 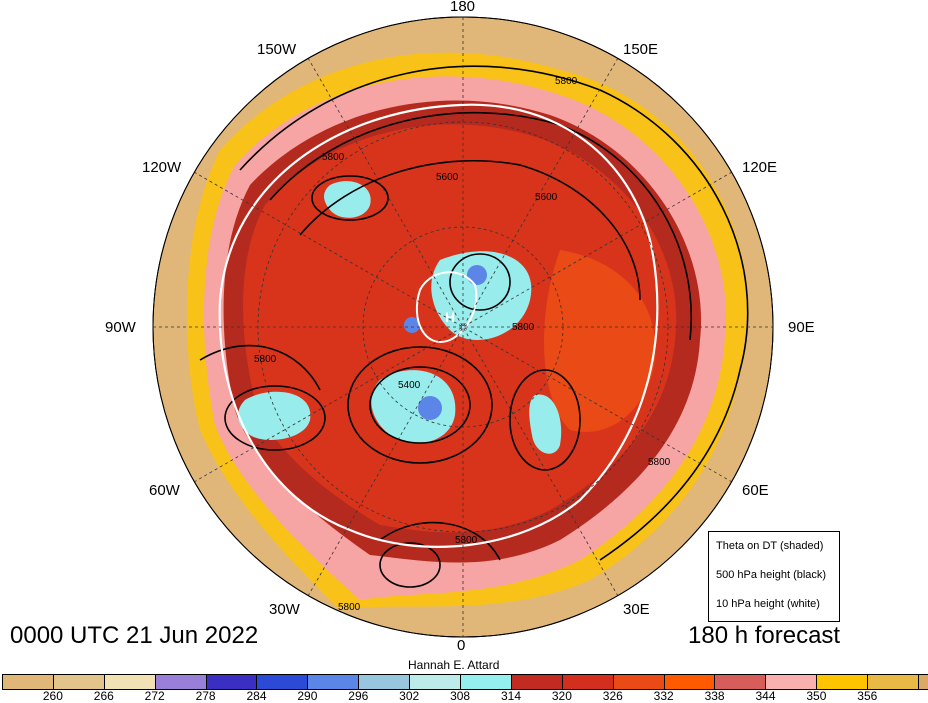 I want to click on lon-label-150e: 150E, so click(x=641, y=49).